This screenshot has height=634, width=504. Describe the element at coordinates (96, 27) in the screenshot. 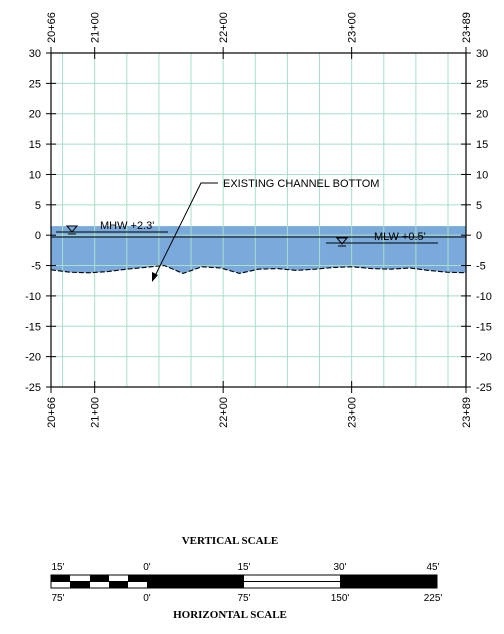

I see `station-label-top: 21+00` at that location.